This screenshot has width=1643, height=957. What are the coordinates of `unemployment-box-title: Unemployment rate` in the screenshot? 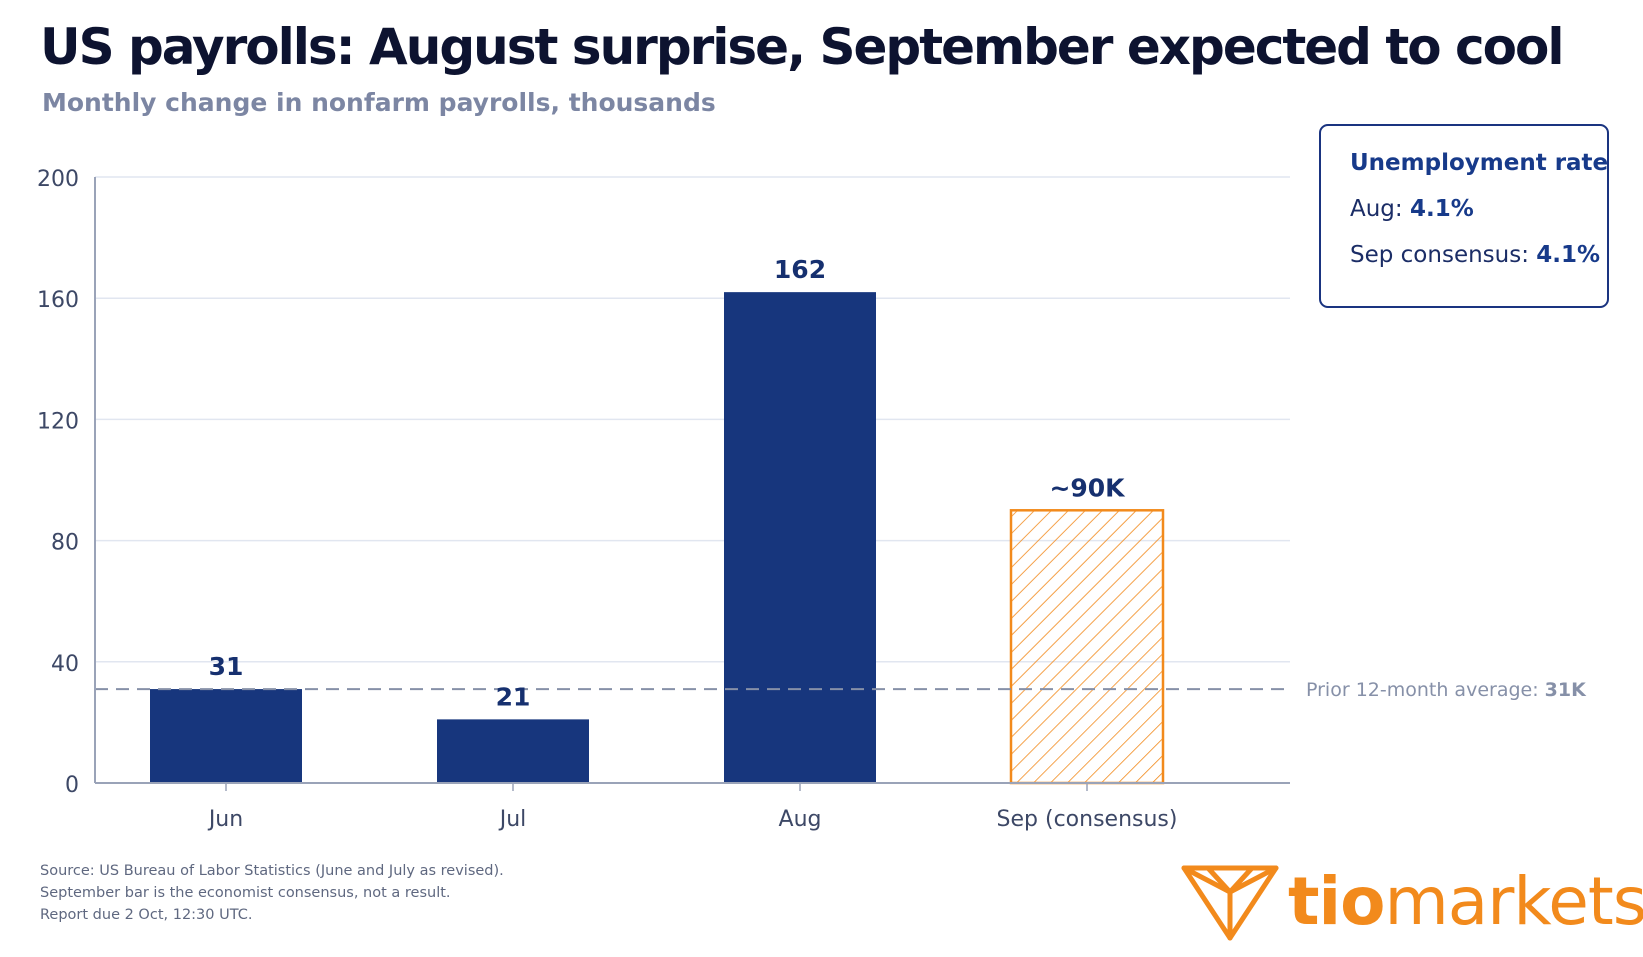 It's located at (1479, 163).